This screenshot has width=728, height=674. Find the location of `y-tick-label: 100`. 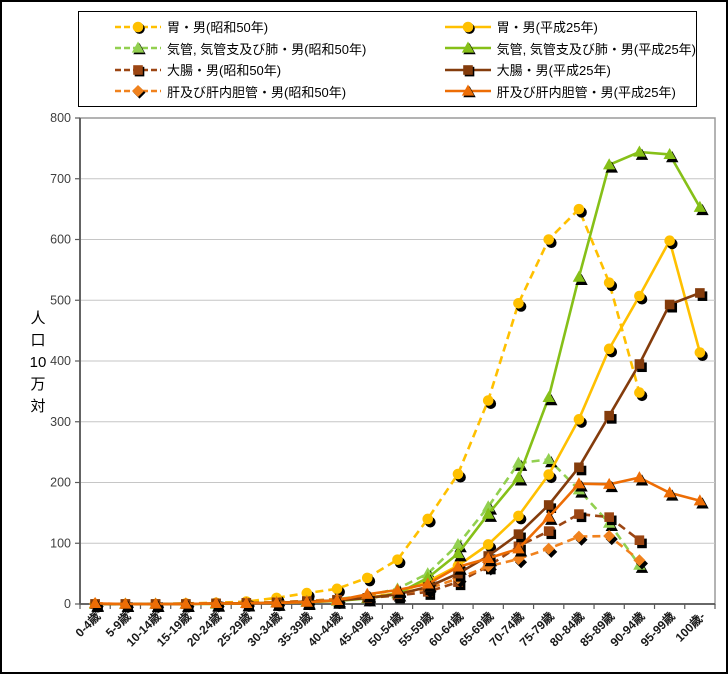

y-tick-label: 100 is located at coordinates (60, 543).